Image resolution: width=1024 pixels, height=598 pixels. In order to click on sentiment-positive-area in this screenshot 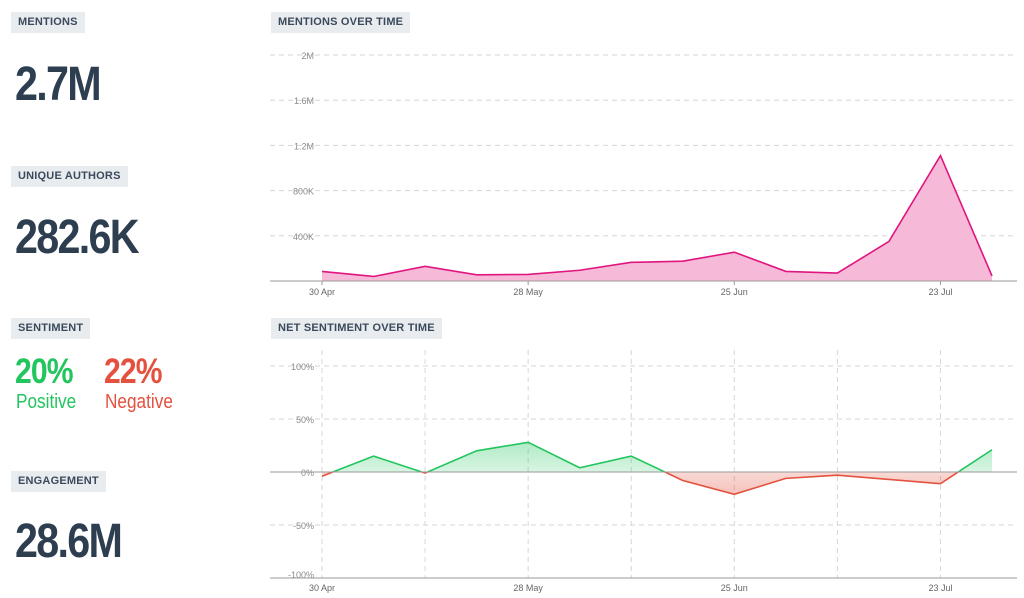, I will do `click(657, 457)`.